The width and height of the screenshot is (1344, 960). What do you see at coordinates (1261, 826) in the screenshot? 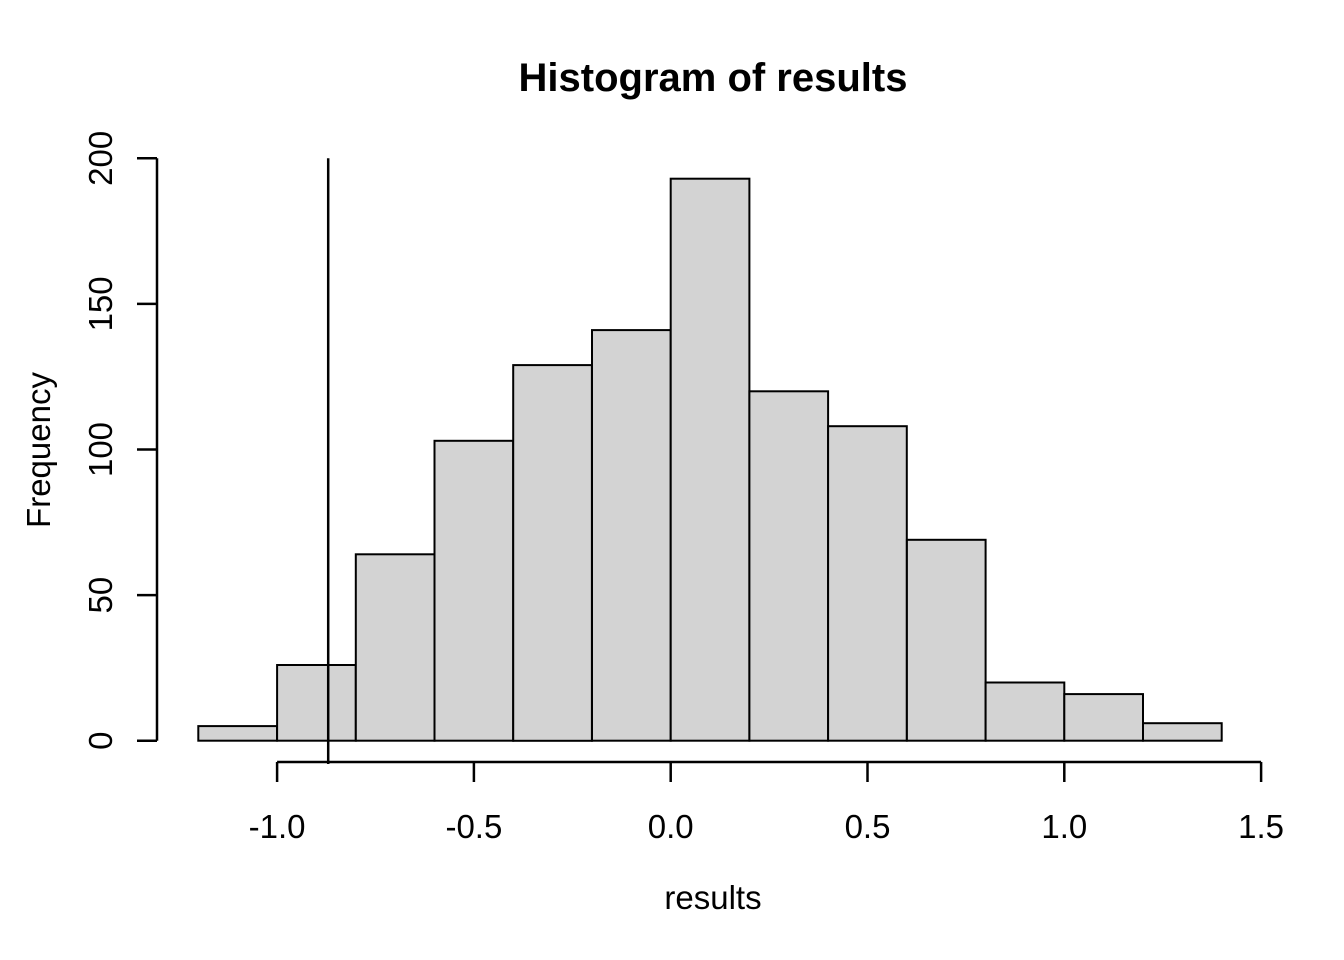
I see `x-tick-label: 1.5` at bounding box center [1261, 826].